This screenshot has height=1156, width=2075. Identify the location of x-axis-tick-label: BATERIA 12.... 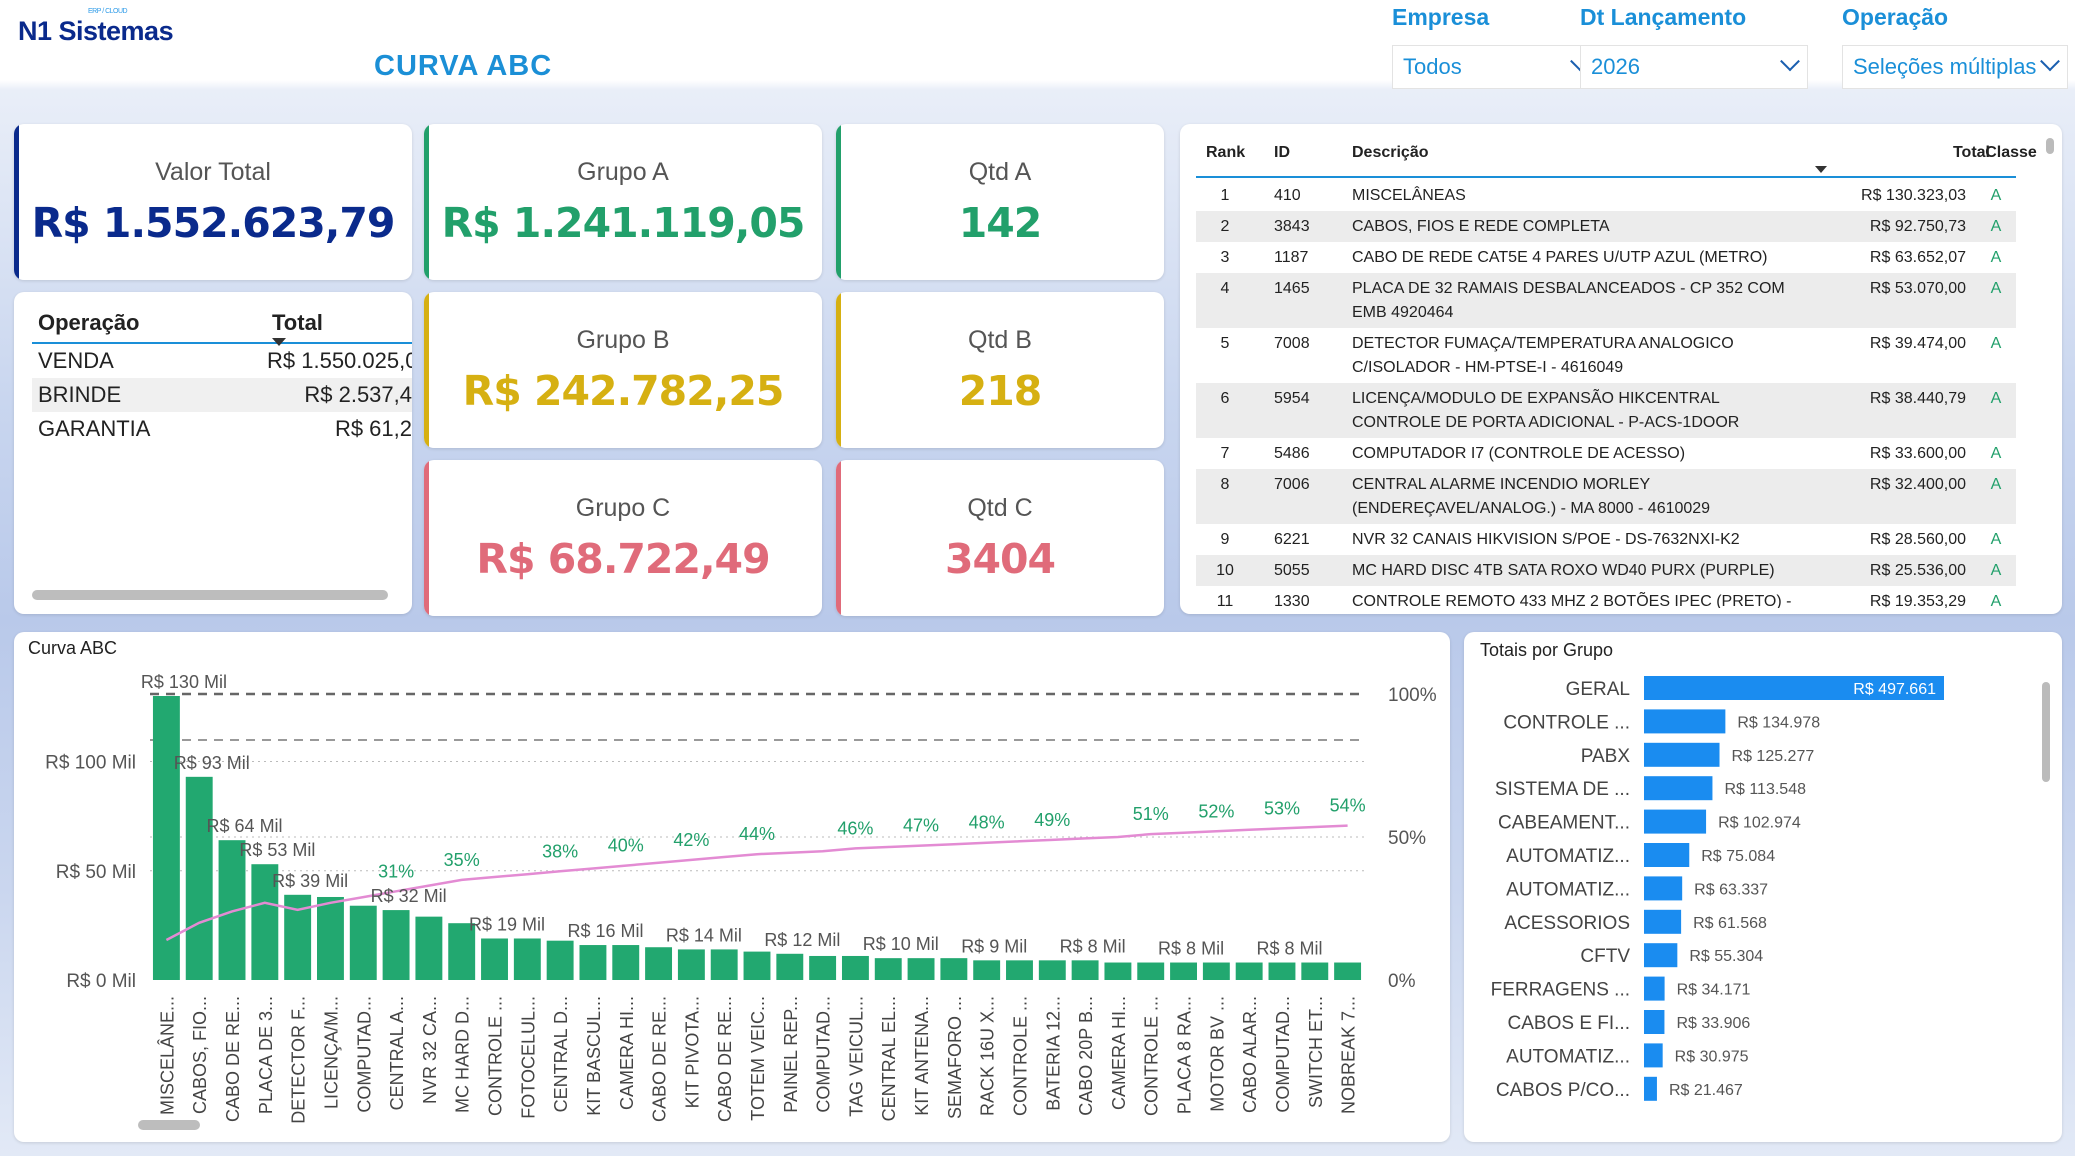
(1053, 1053).